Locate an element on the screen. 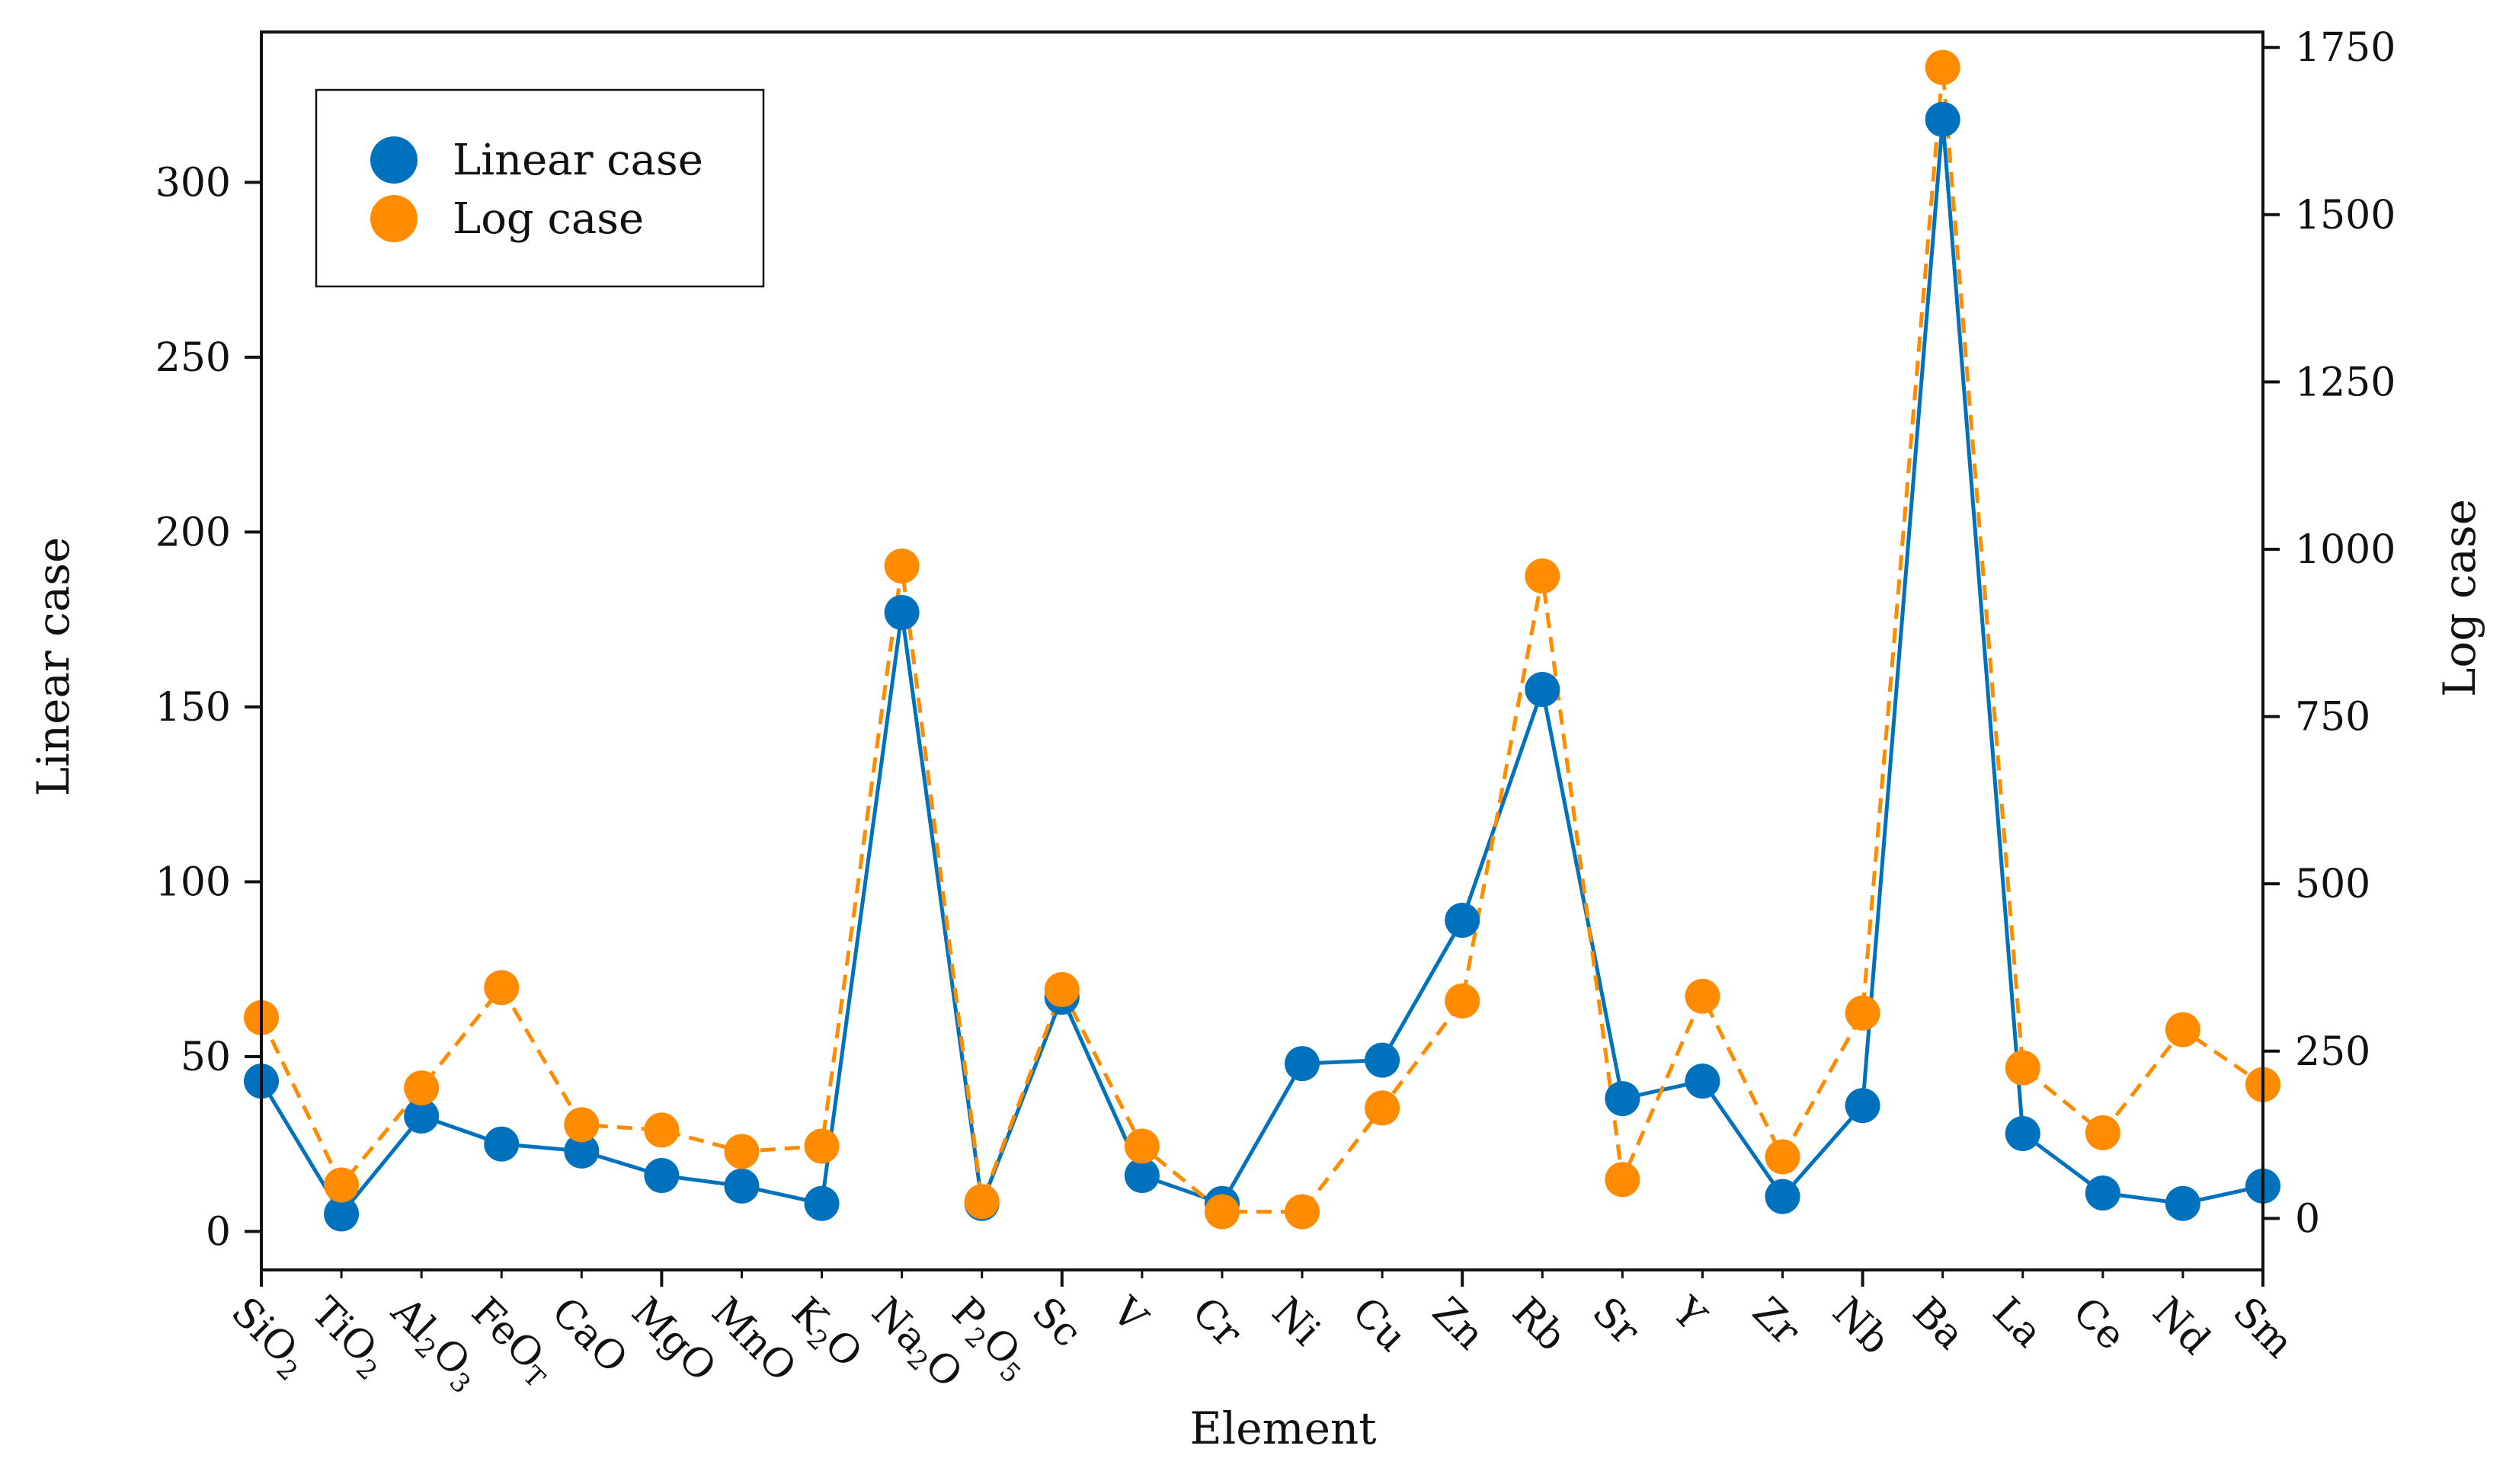  point-log-case-la is located at coordinates (2023, 1068).